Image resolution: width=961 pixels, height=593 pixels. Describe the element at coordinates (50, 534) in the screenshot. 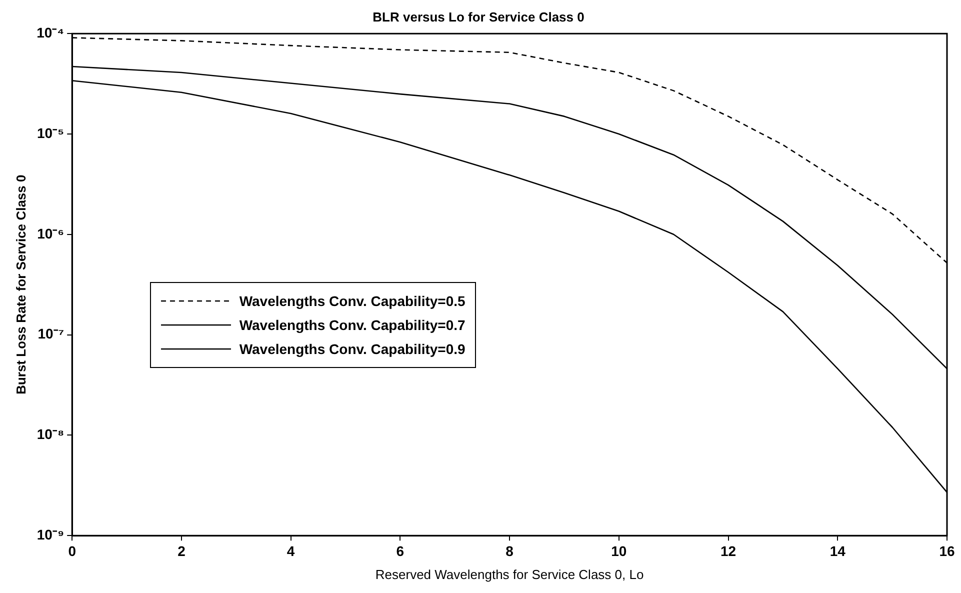

I see `y-tick-label: 10⁻⁹` at that location.